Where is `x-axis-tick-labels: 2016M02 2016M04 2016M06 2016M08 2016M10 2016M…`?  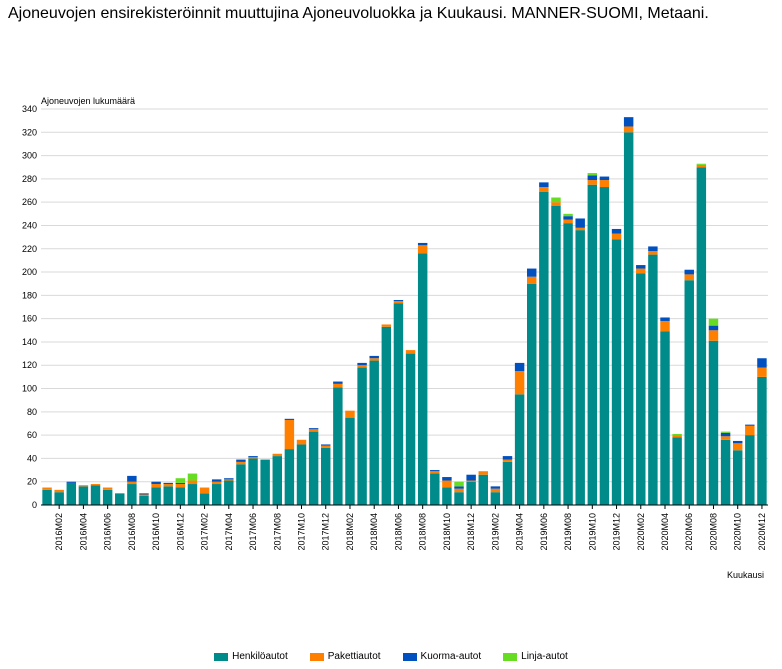 x-axis-tick-labels: 2016M02 2016M04 2016M06 2016M08 2016M10 2016M… is located at coordinates (410, 528).